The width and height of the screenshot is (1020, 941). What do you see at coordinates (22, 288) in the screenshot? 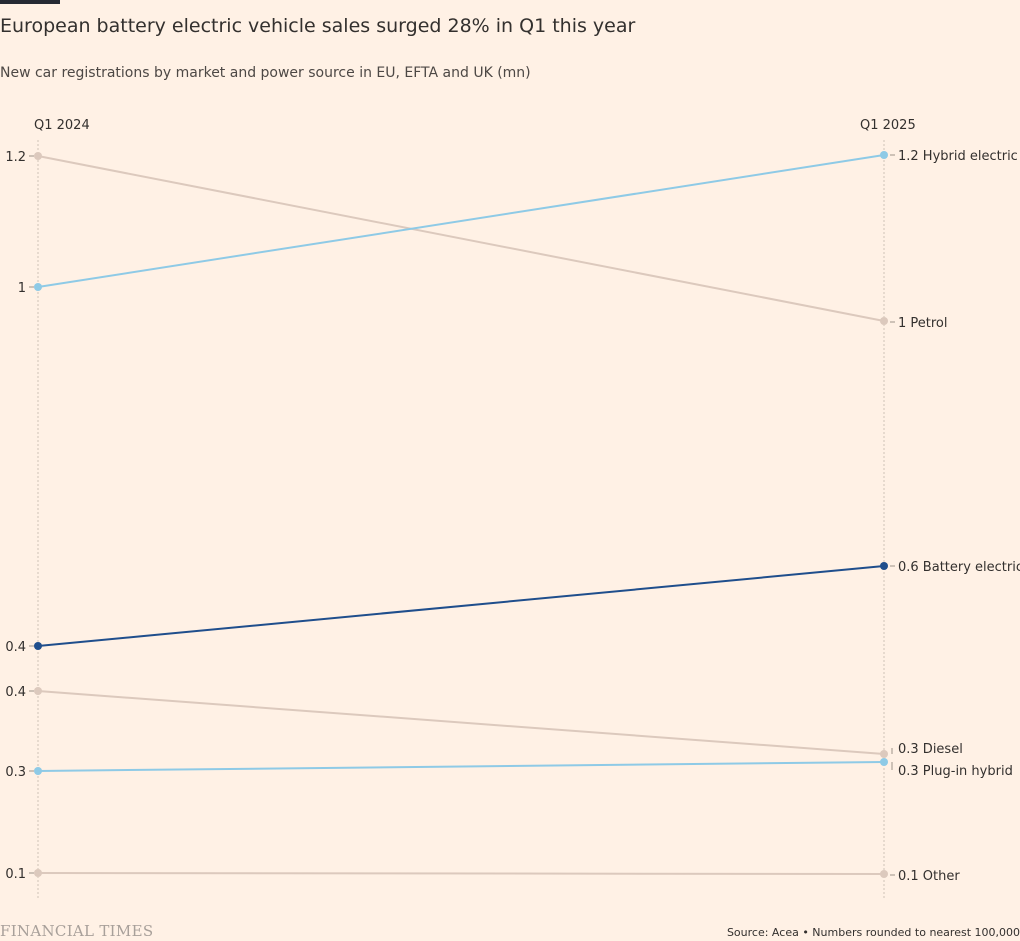
I see `left-value-label-hybrid-electric: 1` at bounding box center [22, 288].